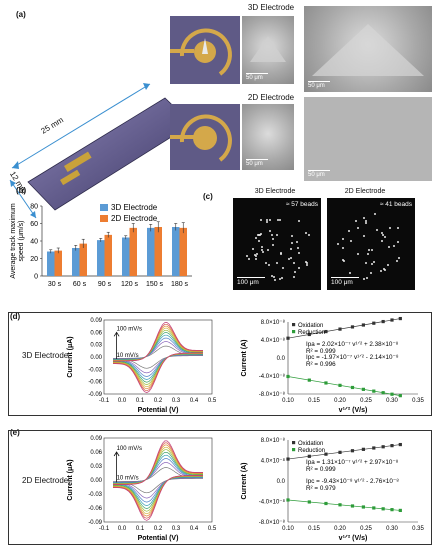 The height and width of the screenshot is (550, 438). What do you see at coordinates (368, 139) in the screenshot?
I see `sem-2d-zoom: 50 μm` at bounding box center [368, 139].